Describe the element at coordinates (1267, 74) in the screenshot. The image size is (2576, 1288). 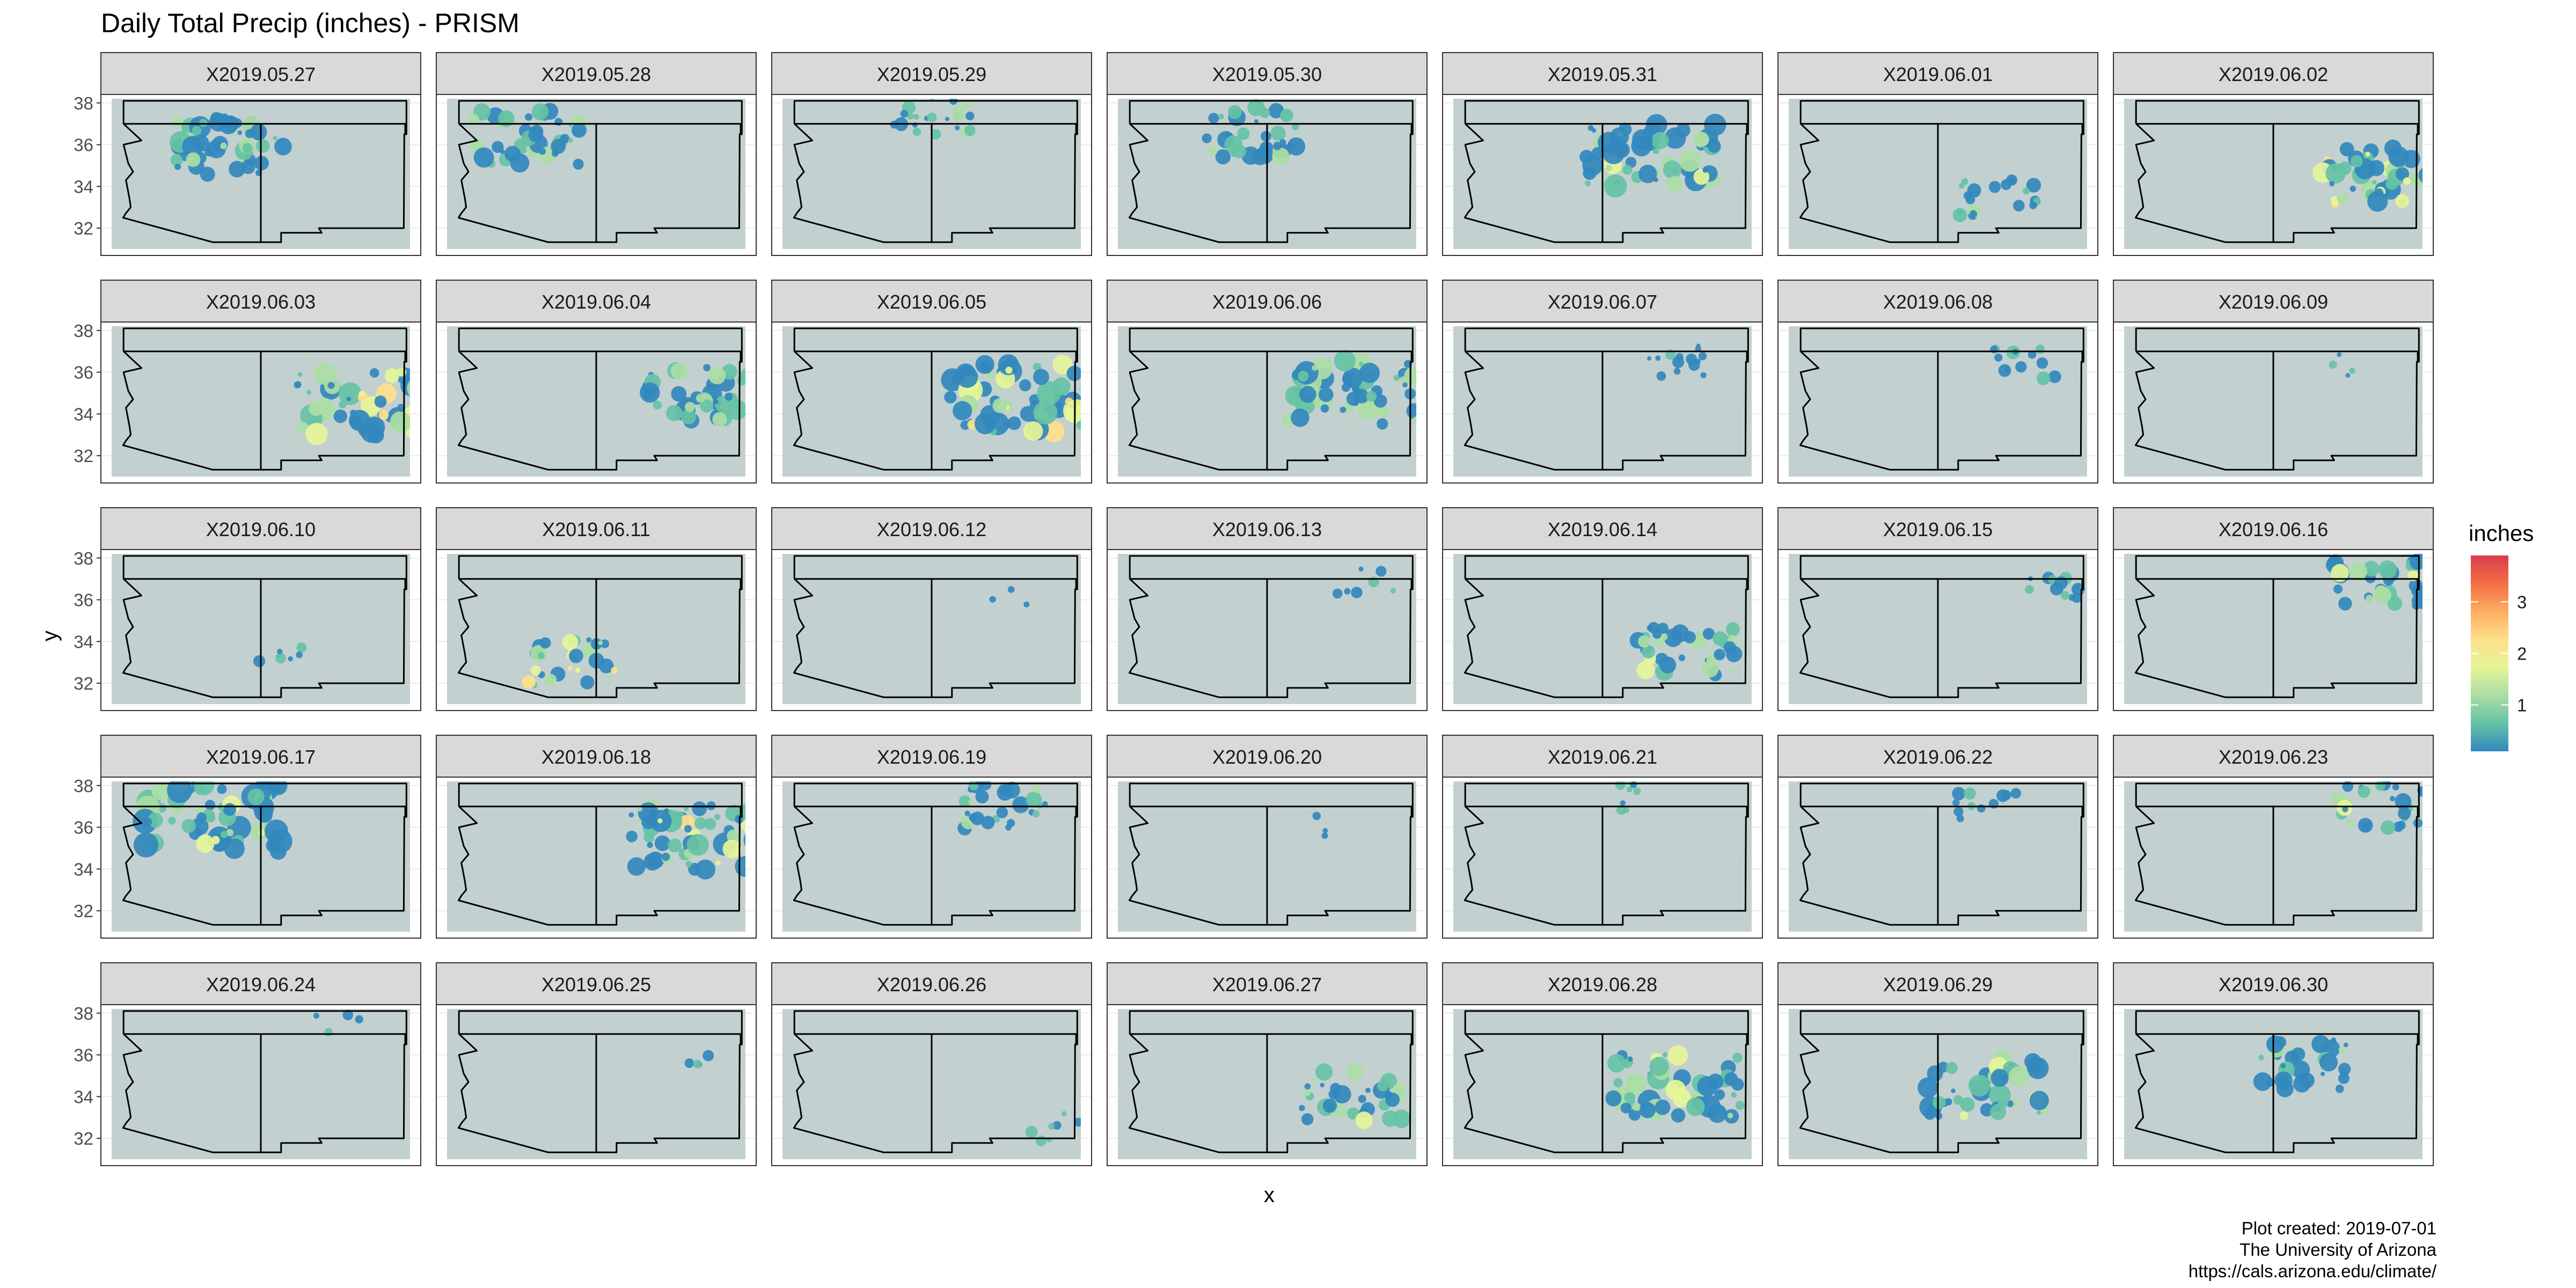
I see `facet-label: X2019.05.30` at that location.